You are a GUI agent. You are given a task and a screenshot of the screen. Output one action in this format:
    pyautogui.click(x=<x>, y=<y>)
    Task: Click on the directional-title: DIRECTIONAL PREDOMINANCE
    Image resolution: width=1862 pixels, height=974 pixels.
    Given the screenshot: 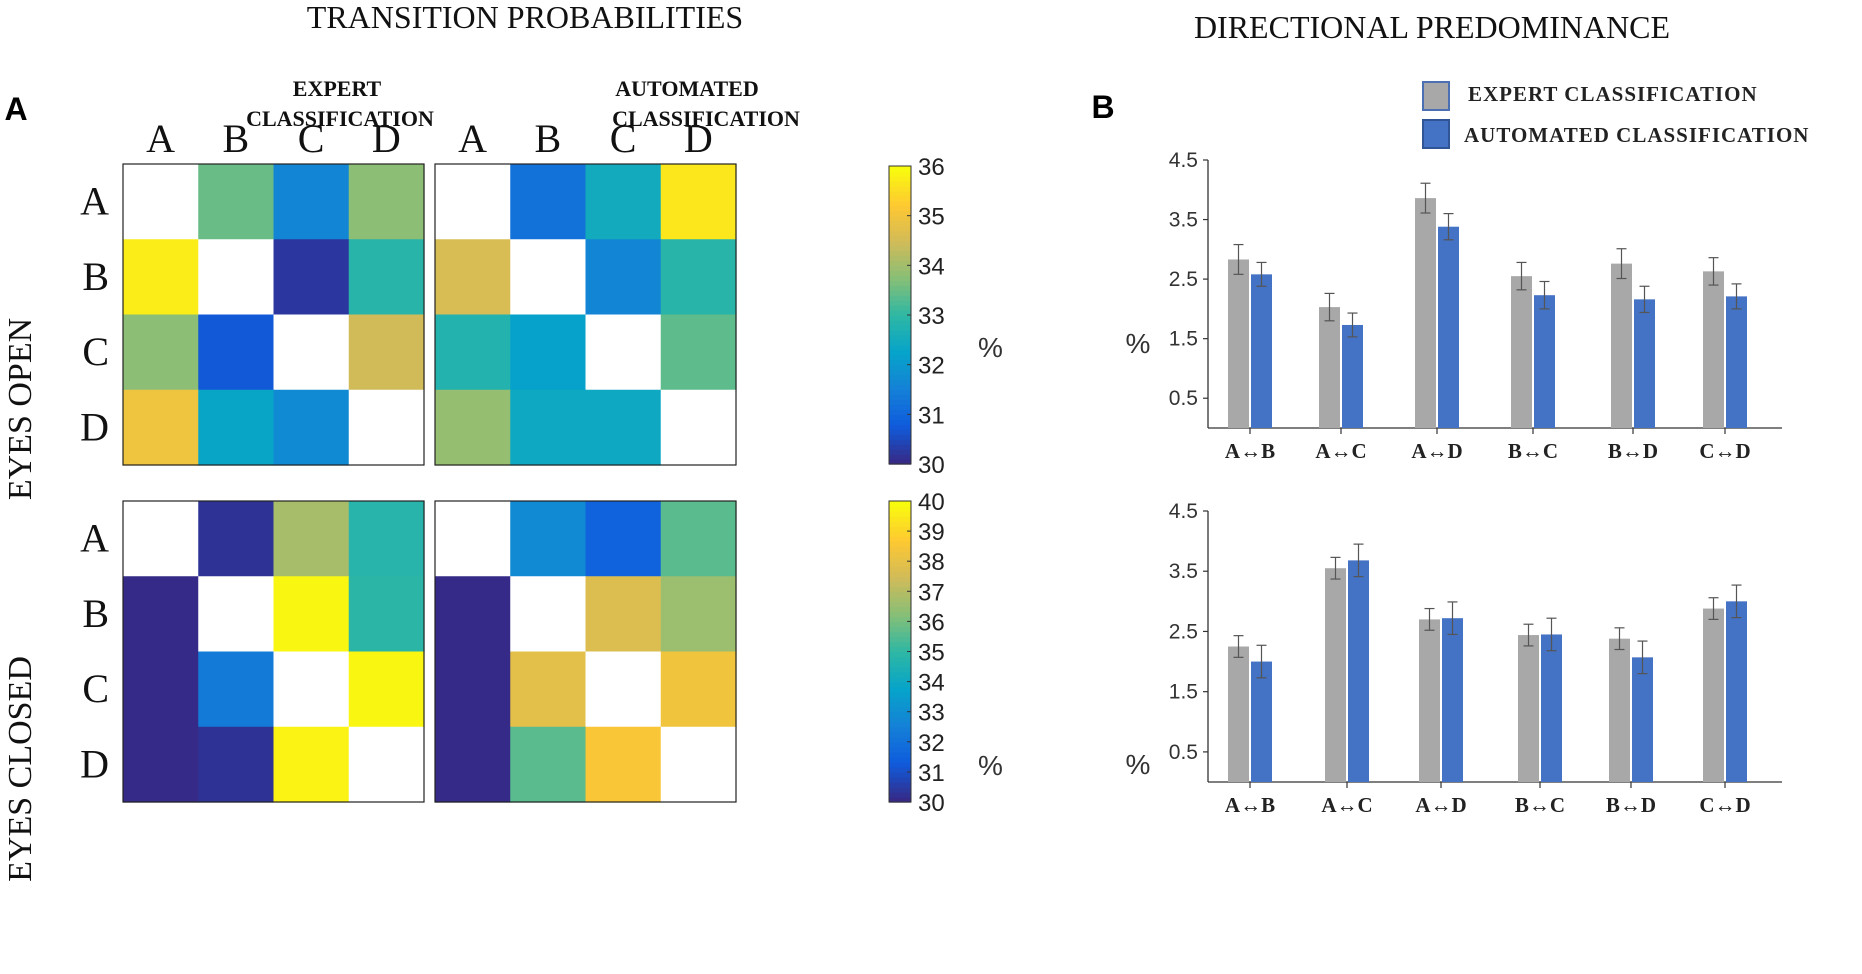 What is the action you would take?
    pyautogui.click(x=1432, y=27)
    